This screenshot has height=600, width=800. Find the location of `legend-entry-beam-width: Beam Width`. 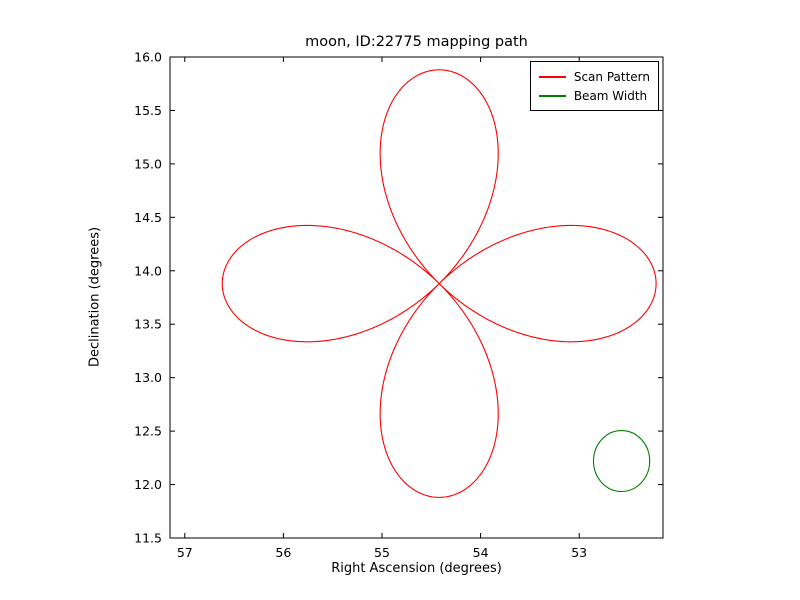

legend-entry-beam-width: Beam Width is located at coordinates (594, 95).